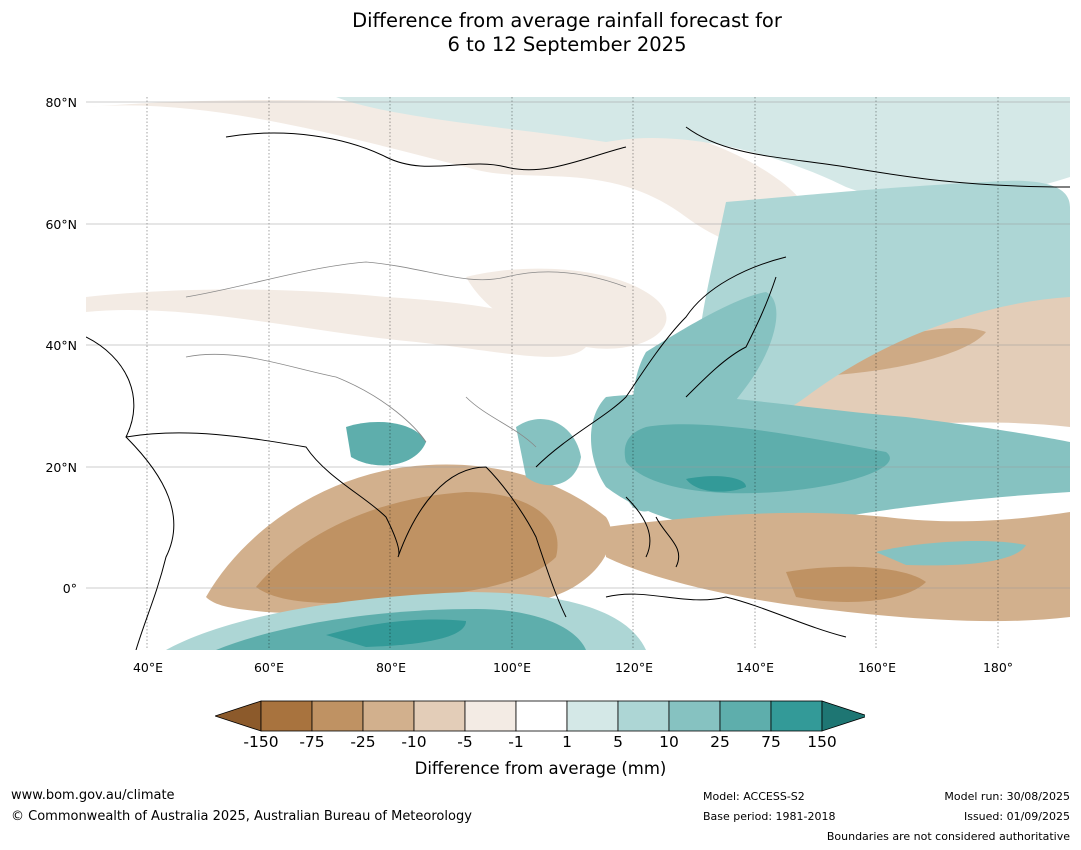 This screenshot has height=850, width=1081. Describe the element at coordinates (516, 742) in the screenshot. I see `legend-tick-label: -1` at that location.